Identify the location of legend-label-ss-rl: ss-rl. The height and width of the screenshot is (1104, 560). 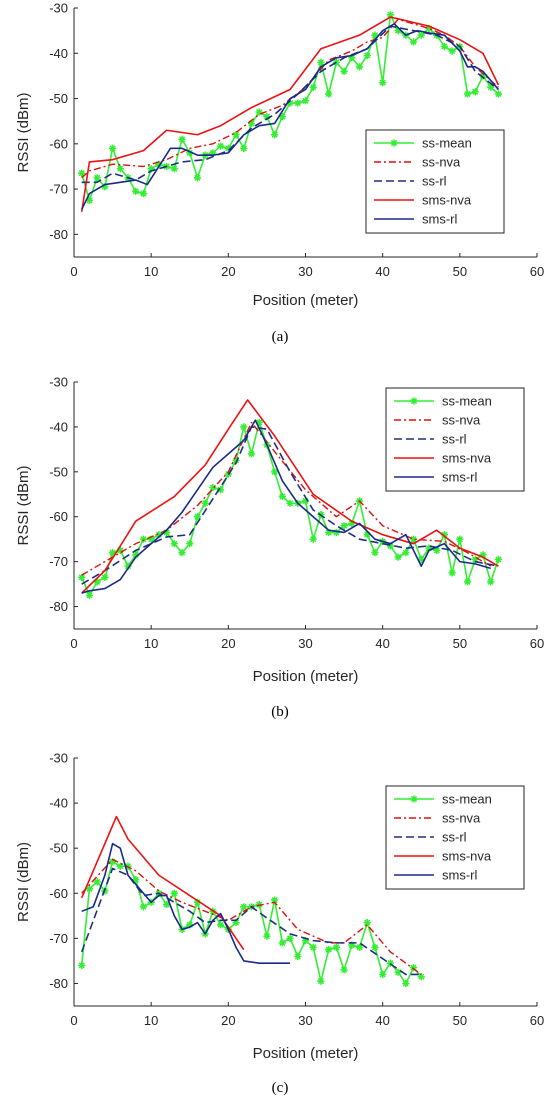
(454, 837).